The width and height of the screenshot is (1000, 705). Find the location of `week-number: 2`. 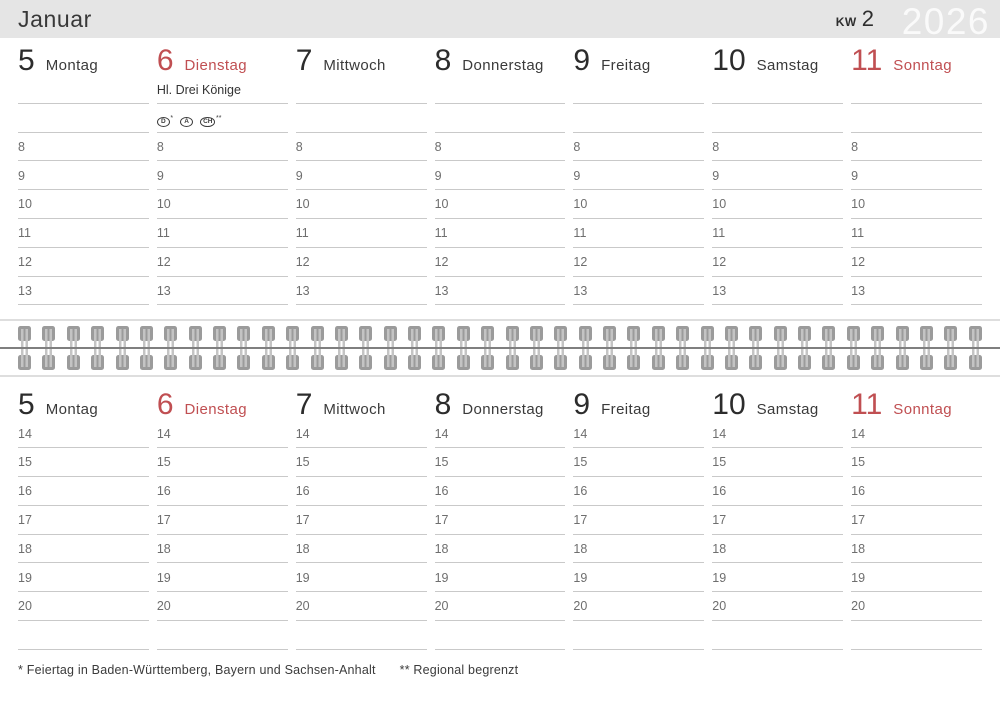

week-number: 2 is located at coordinates (867, 18).